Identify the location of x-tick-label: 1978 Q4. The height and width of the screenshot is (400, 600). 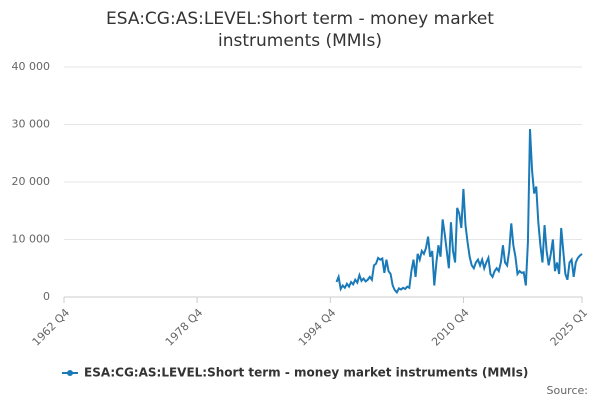
(184, 327).